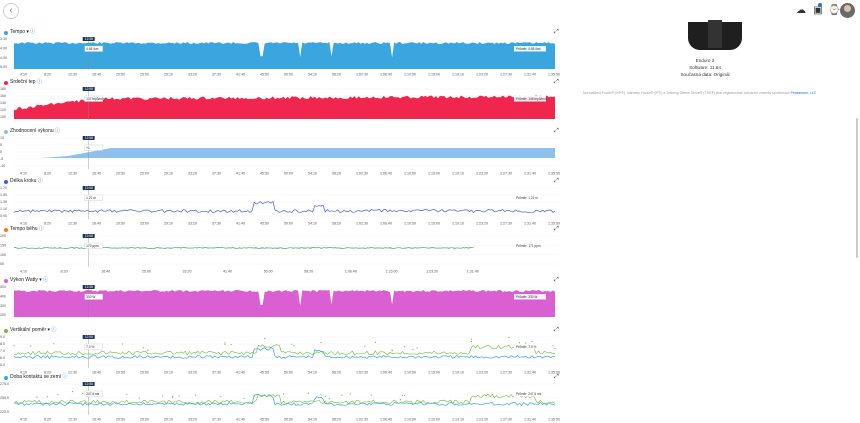 The image size is (860, 423). Describe the element at coordinates (458, 174) in the screenshot. I see `x-tick-label: 1:19:10` at that location.